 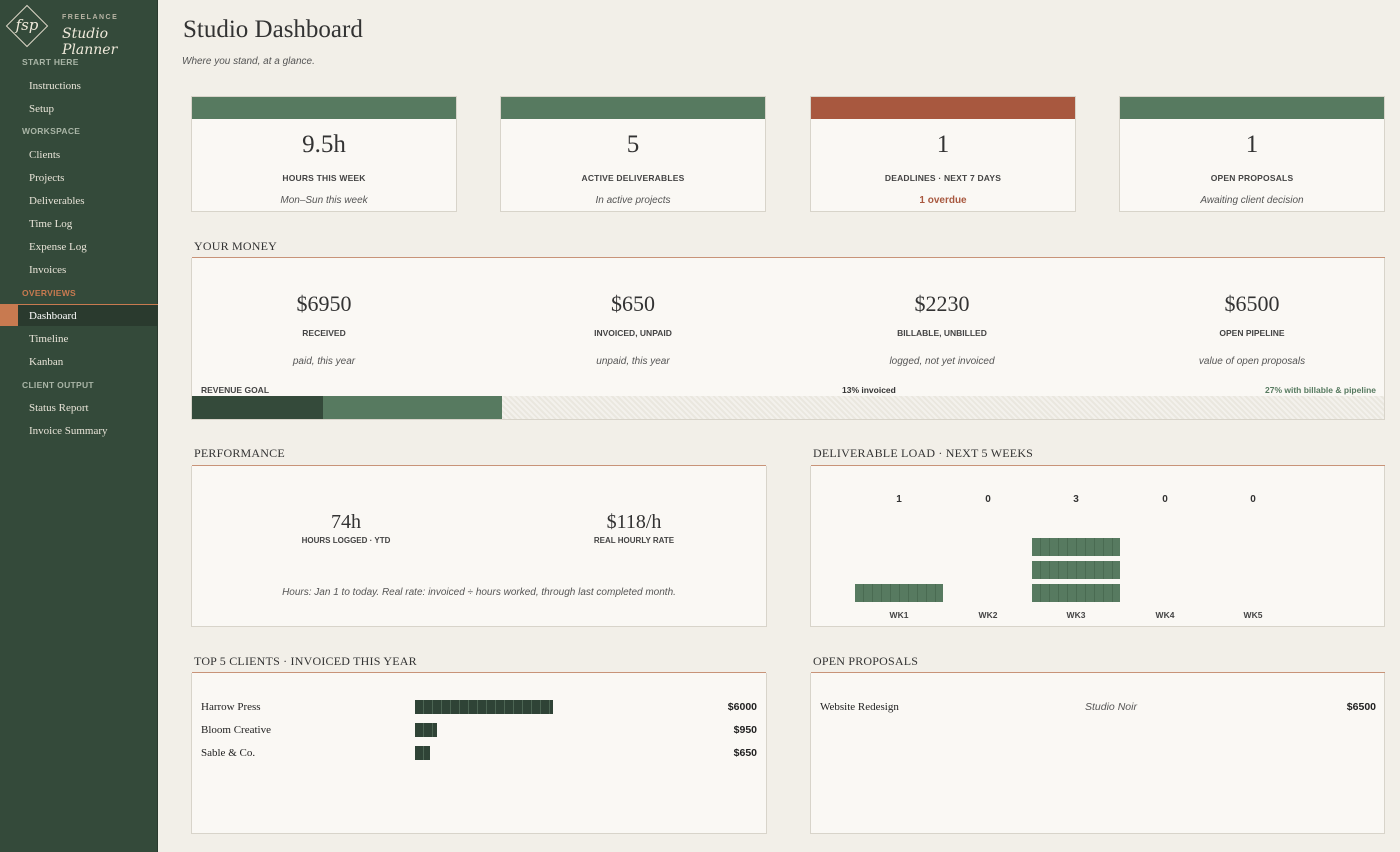 I want to click on hours-logged-value: 74h, so click(x=346, y=522).